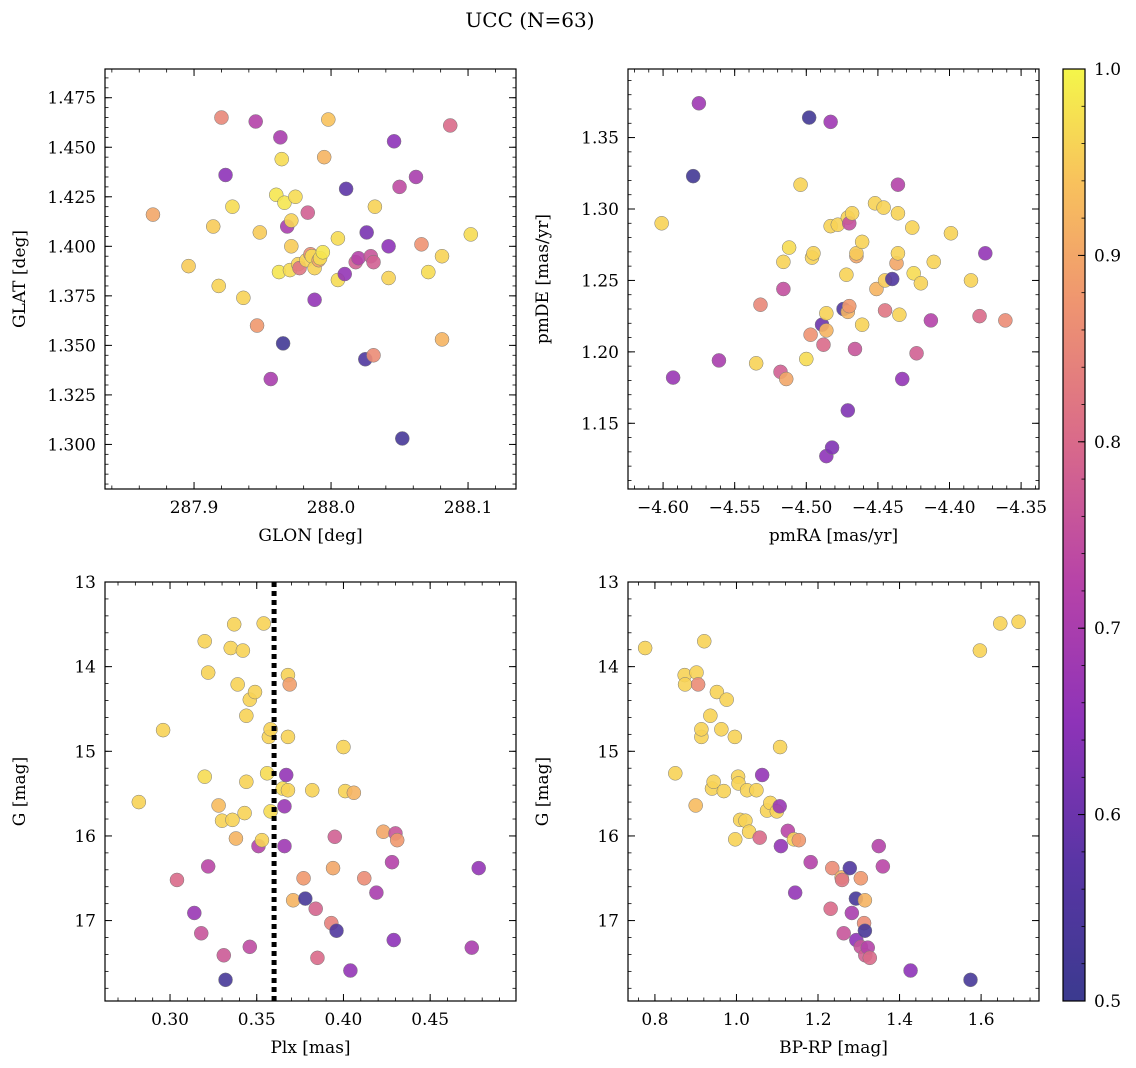 The height and width of the screenshot is (1068, 1136). What do you see at coordinates (600, 353) in the screenshot?
I see `y-tick-label: 1.20` at bounding box center [600, 353].